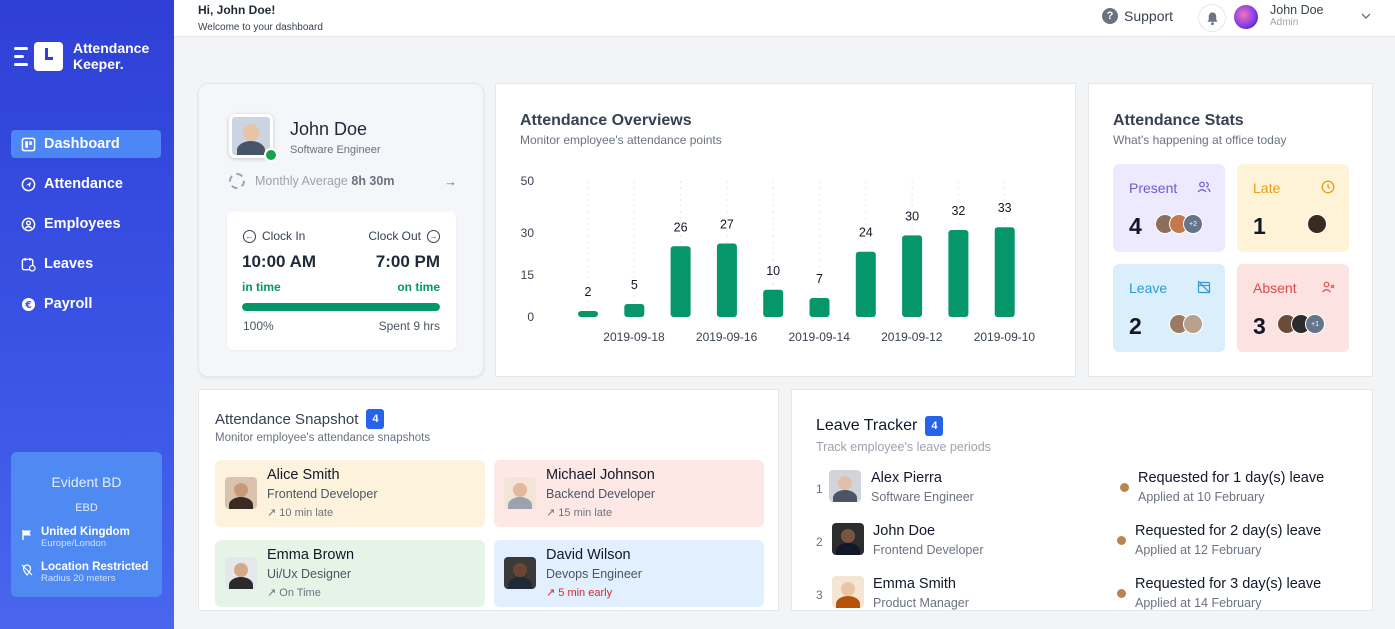 The width and height of the screenshot is (1395, 629). What do you see at coordinates (634, 285) in the screenshot?
I see `chart-data-label: 5` at bounding box center [634, 285].